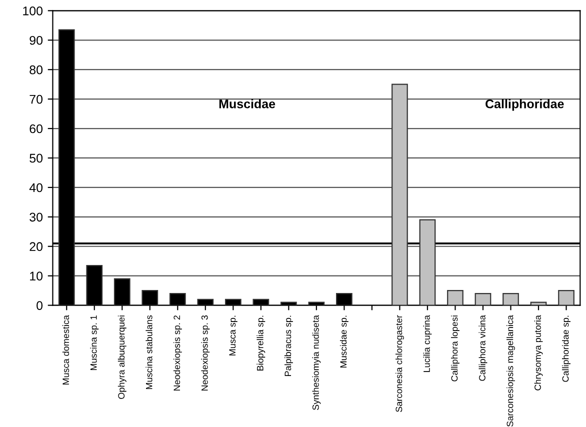  Describe the element at coordinates (36, 69) in the screenshot. I see `y-tick-label: 80` at that location.